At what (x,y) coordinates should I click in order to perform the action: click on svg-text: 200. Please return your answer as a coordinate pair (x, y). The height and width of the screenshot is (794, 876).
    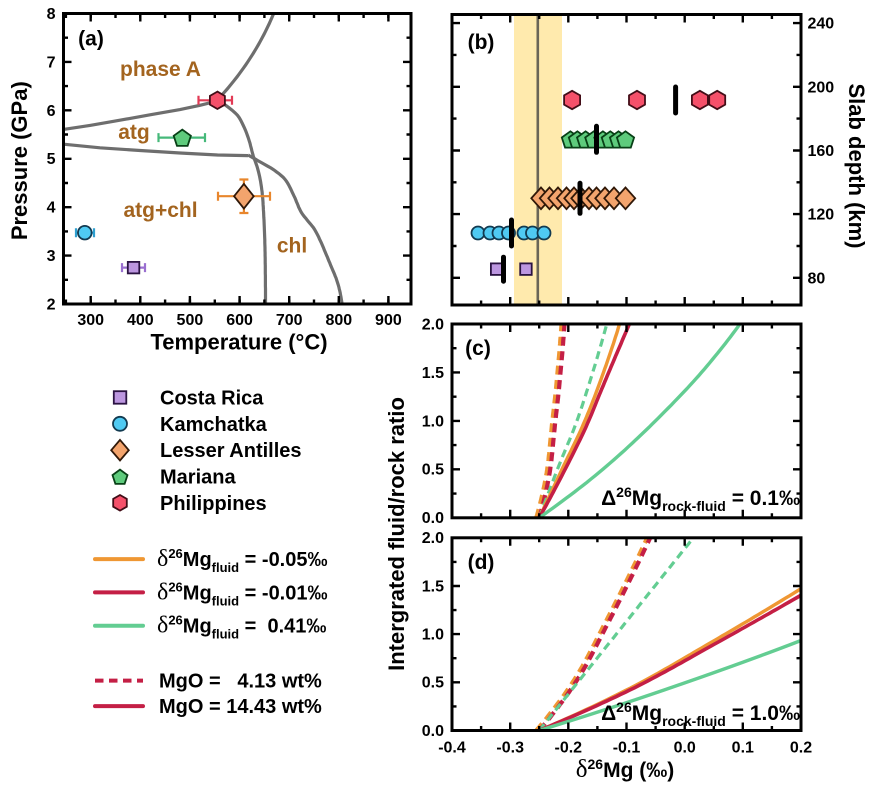
    Looking at the image, I should click on (821, 87).